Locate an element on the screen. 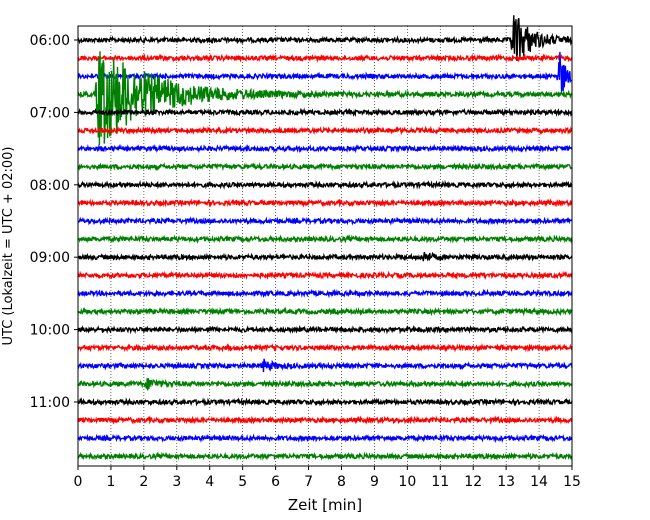 Image resolution: width=650 pixels, height=520 pixels. x-tick-label: 5 is located at coordinates (242, 482).